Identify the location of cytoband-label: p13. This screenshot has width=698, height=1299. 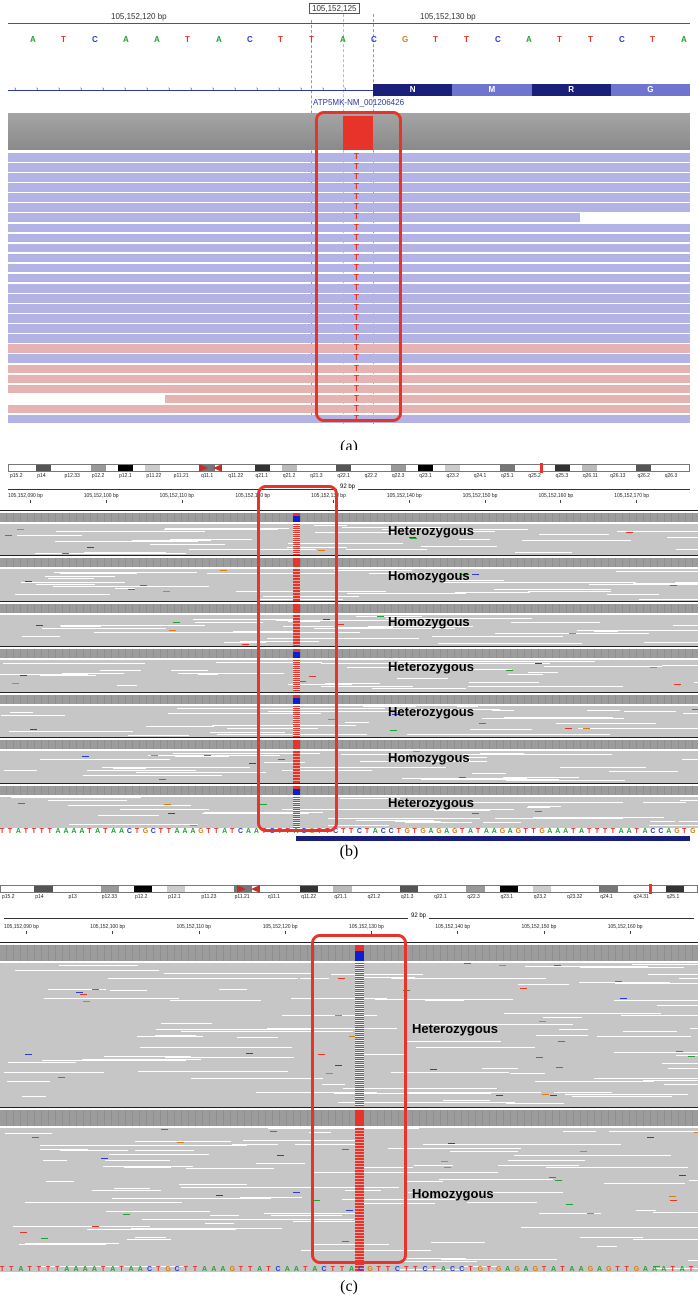
(72, 897).